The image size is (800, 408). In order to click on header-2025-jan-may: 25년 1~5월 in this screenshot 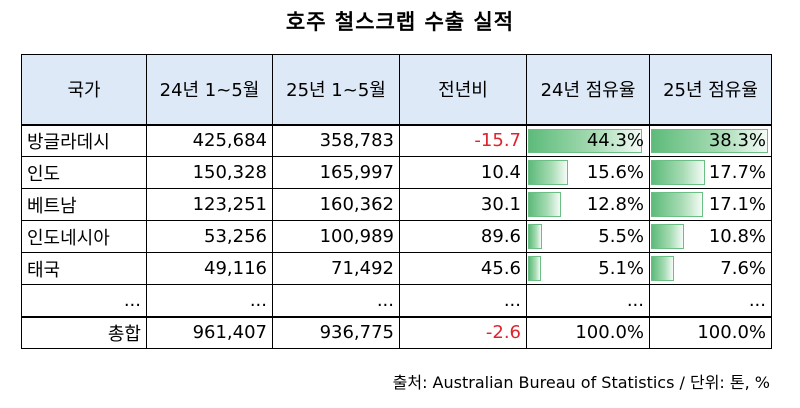, I will do `click(336, 90)`.